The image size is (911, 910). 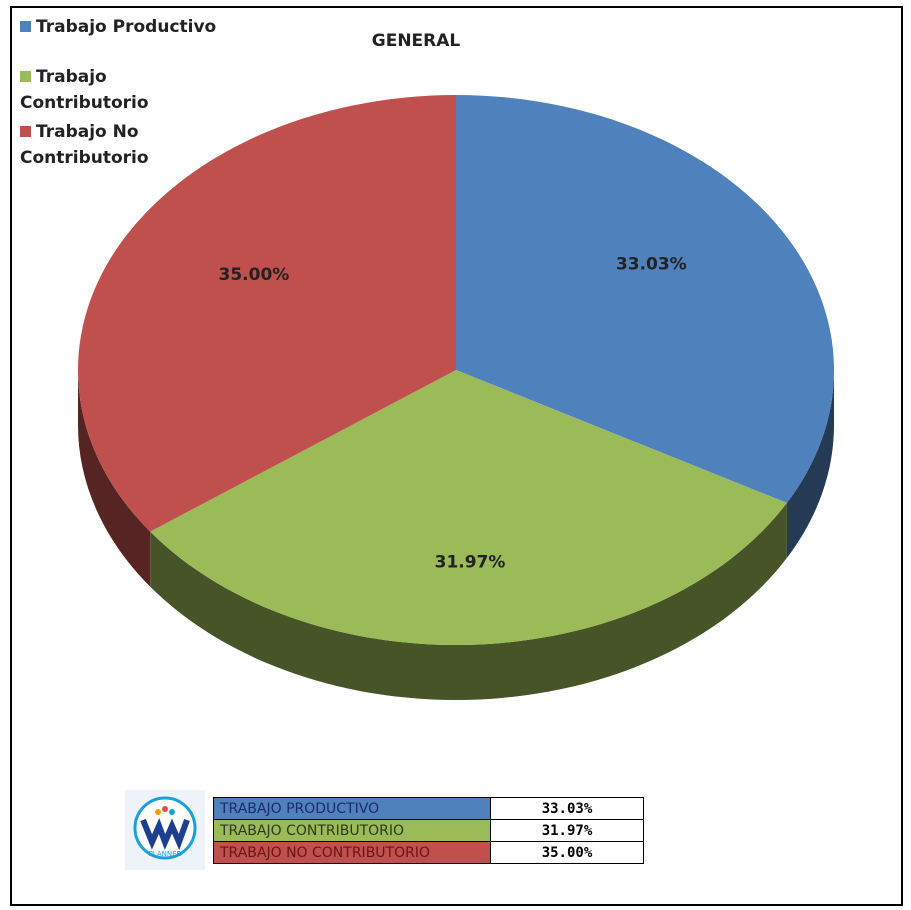 What do you see at coordinates (352, 808) in the screenshot?
I see `table-cell: TRABAJO PRODUCTIVO` at bounding box center [352, 808].